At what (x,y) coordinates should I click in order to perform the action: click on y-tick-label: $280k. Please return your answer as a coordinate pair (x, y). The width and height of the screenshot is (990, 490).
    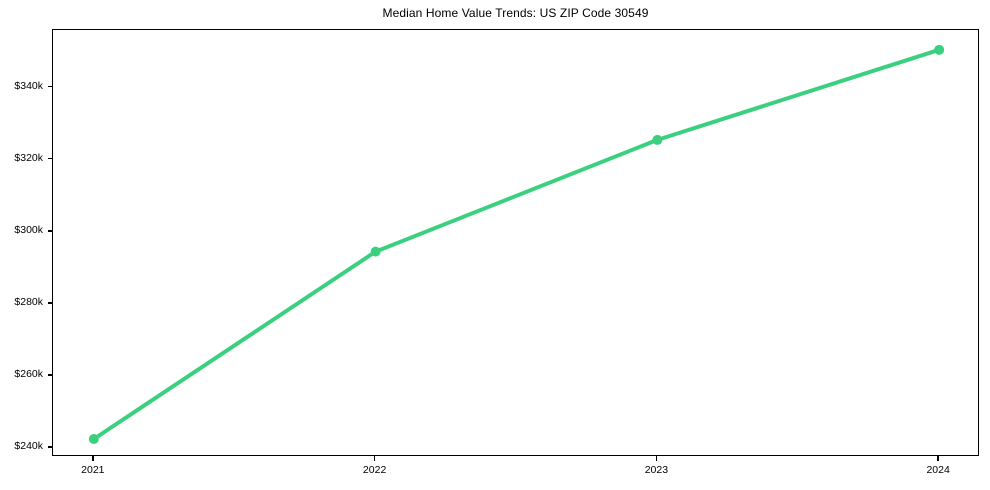
    Looking at the image, I should click on (28, 302).